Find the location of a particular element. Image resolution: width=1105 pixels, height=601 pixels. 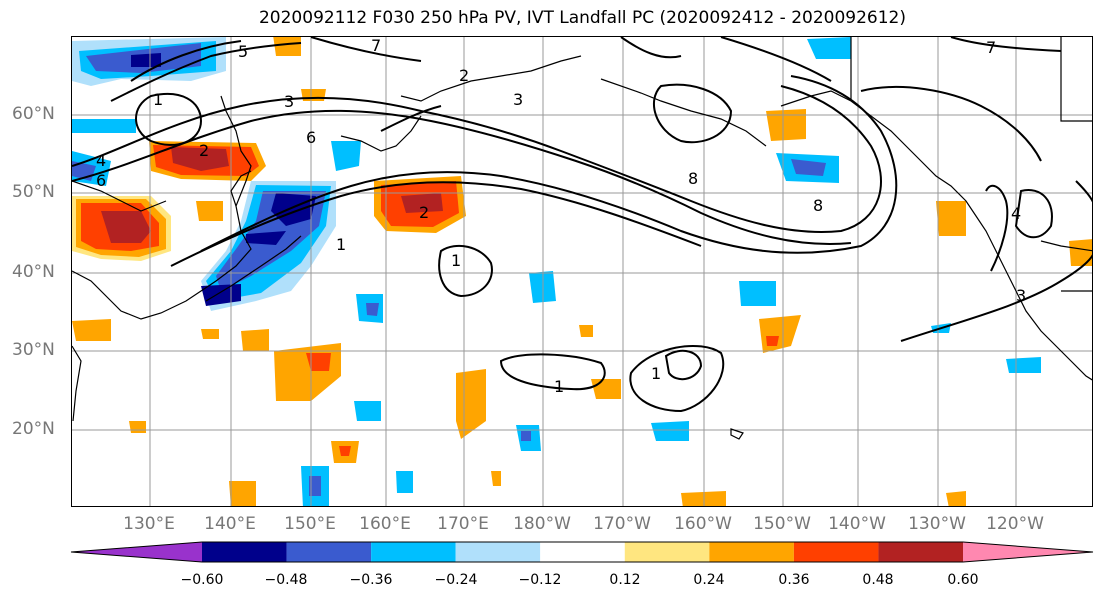

colorbar is located at coordinates (582, 552).